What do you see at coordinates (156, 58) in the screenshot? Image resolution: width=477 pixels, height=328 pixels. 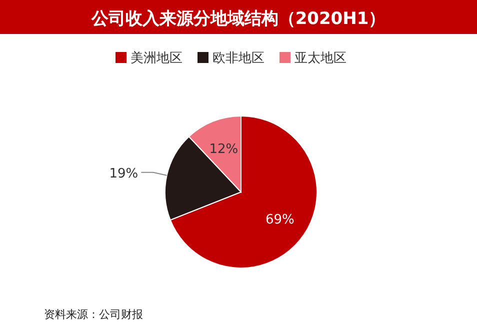 I see `legend-label: 美洲地区` at bounding box center [156, 58].